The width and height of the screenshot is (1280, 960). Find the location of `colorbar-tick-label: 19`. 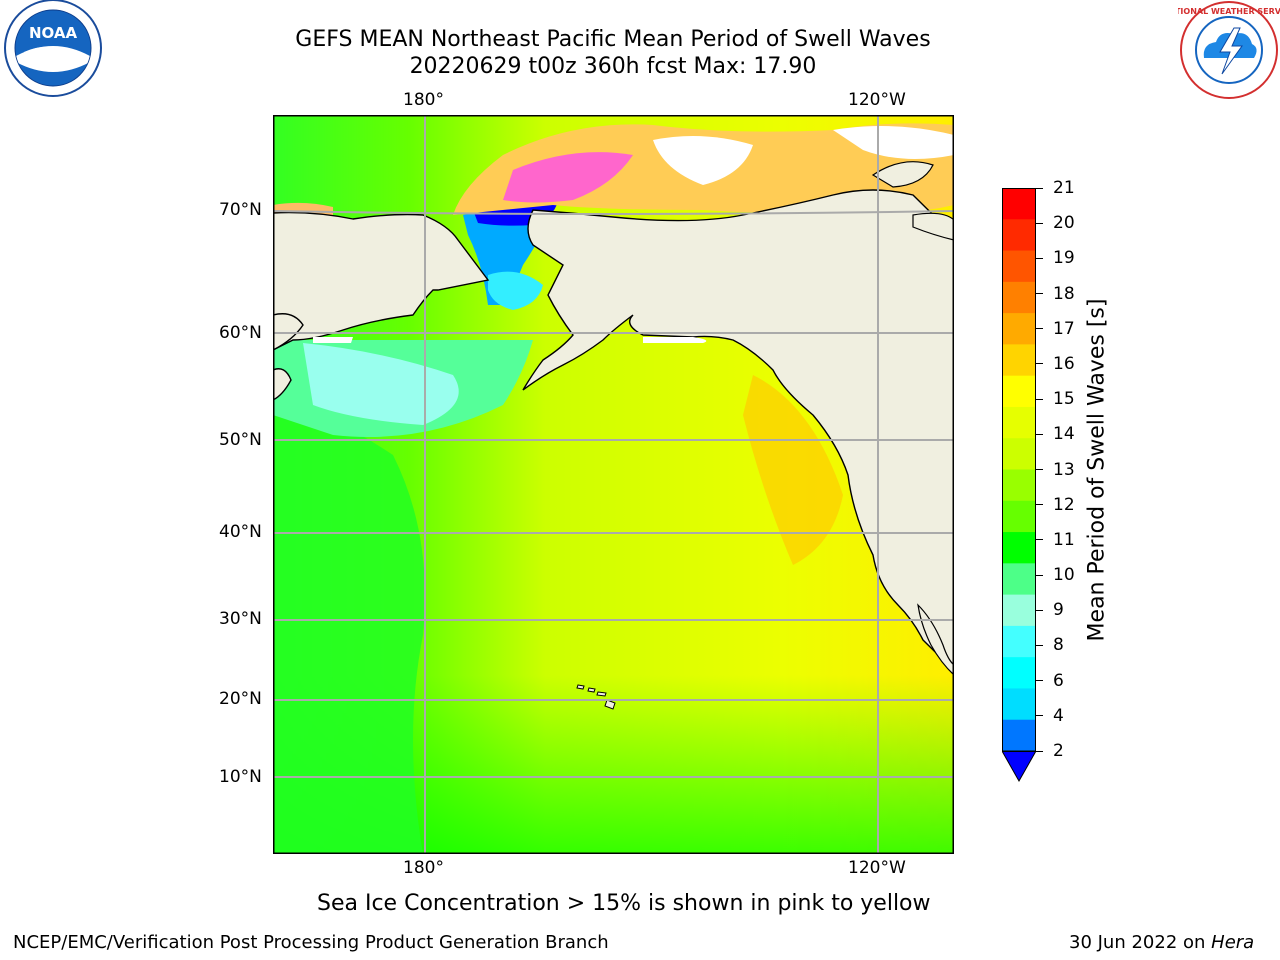

colorbar-tick-label: 19 is located at coordinates (1064, 258).